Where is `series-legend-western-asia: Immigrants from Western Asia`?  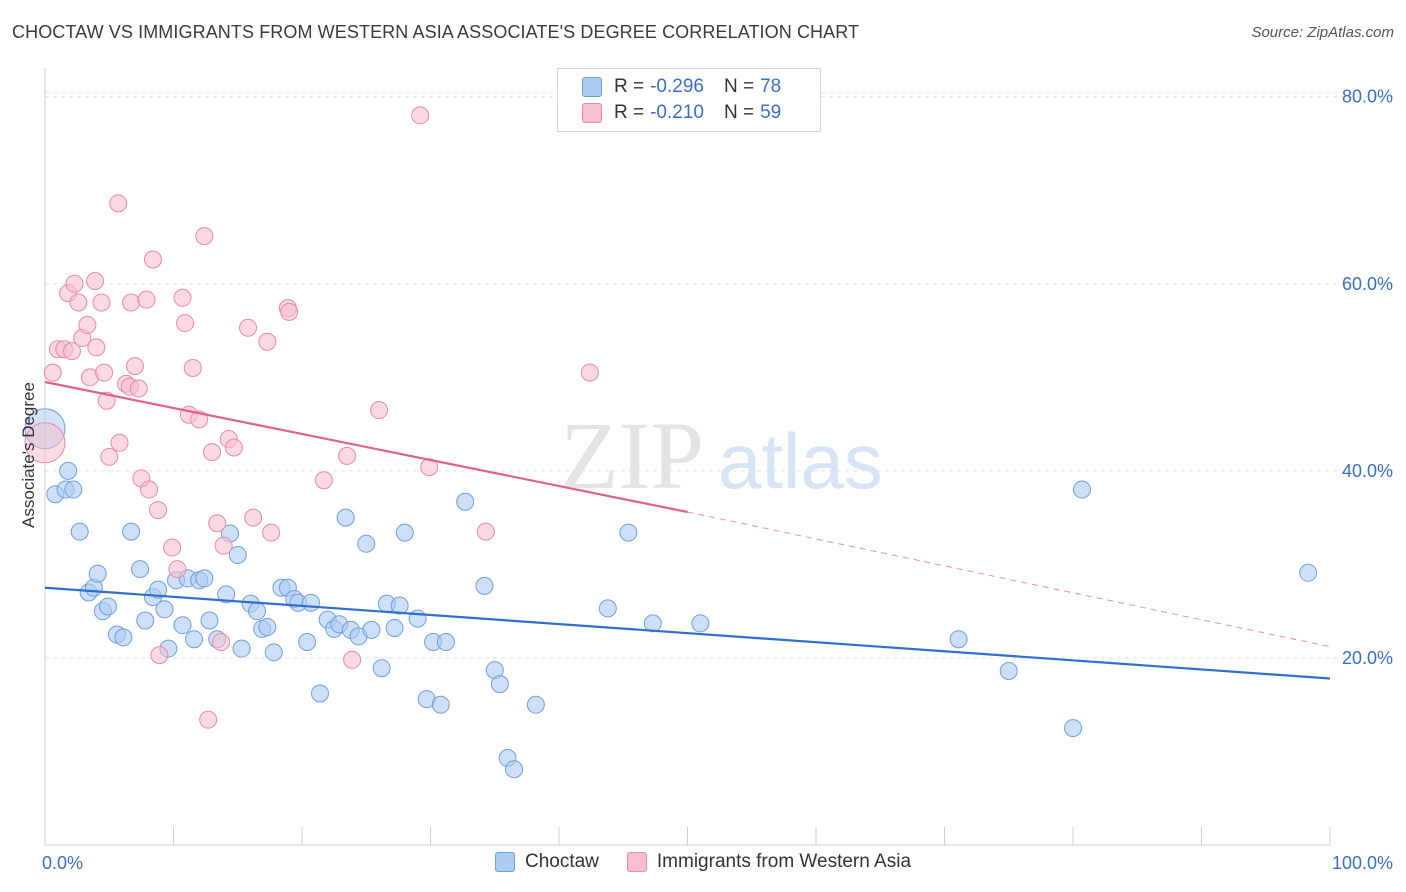
series-legend-western-asia: Immigrants from Western Asia is located at coordinates (769, 862).